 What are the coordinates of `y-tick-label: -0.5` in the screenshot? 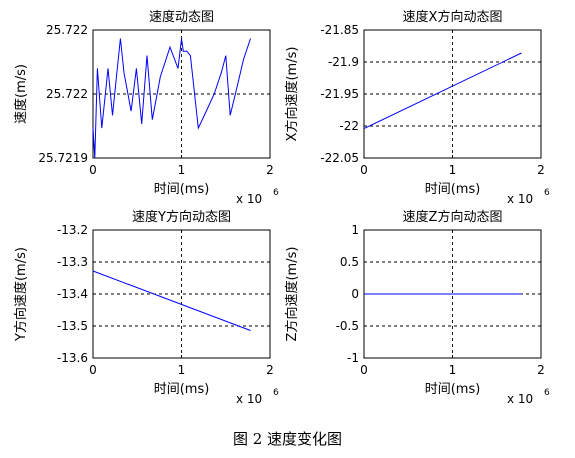 It's located at (347, 326).